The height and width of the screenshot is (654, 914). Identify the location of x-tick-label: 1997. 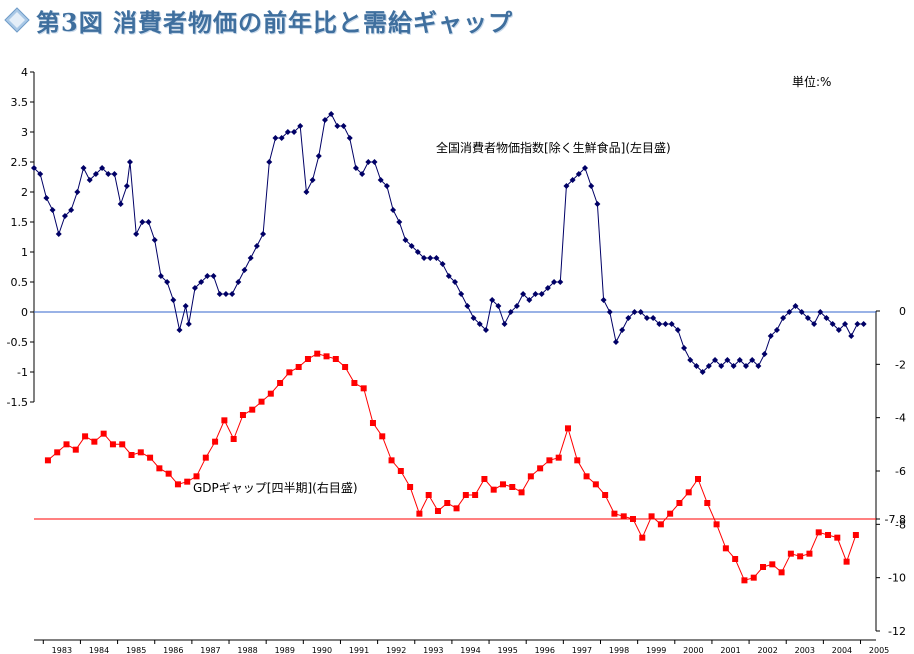
(582, 650).